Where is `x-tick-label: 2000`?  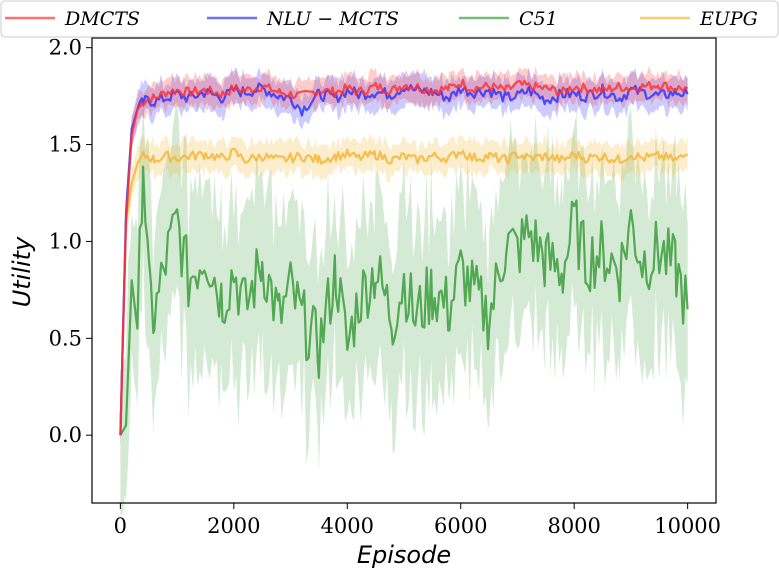 x-tick-label: 2000 is located at coordinates (233, 526).